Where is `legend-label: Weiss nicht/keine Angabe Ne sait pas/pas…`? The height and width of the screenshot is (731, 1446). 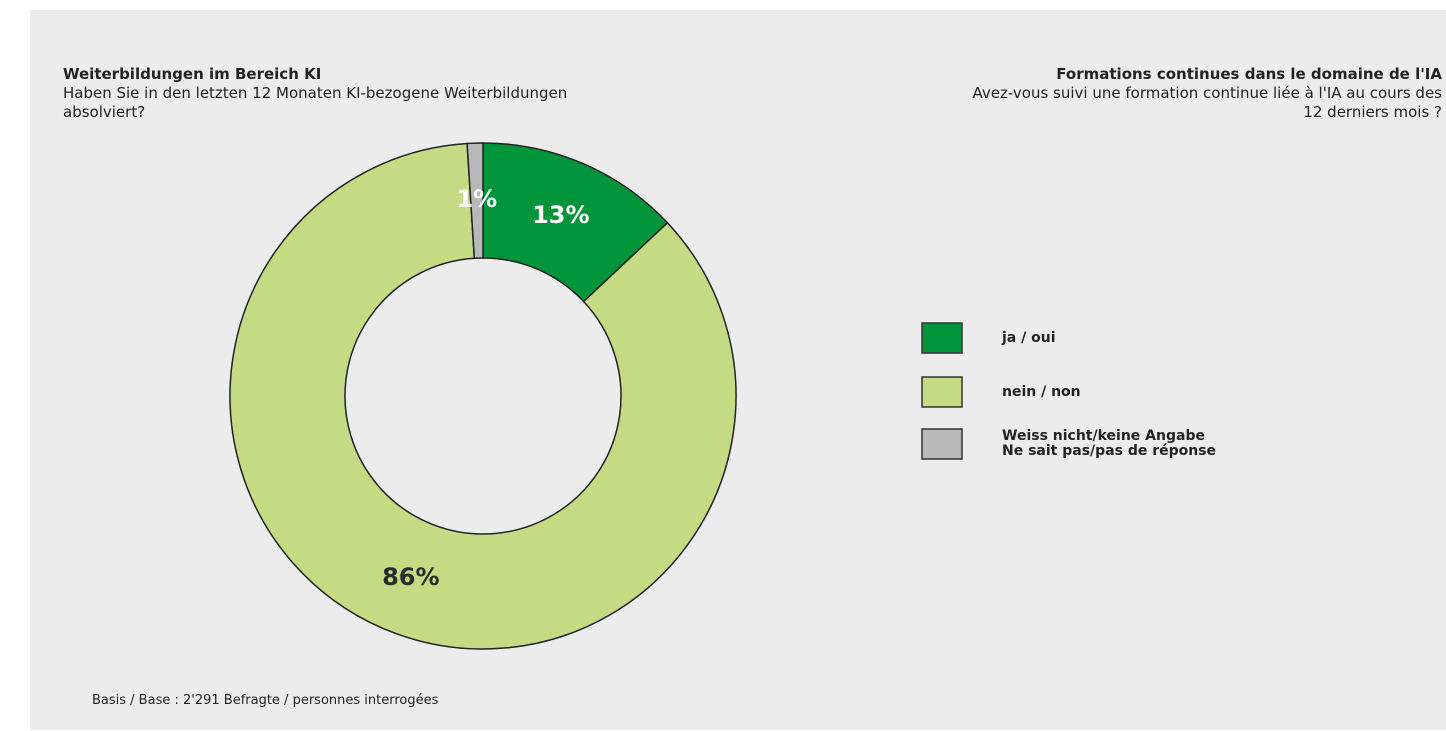 legend-label: Weiss nicht/keine Angabe Ne sait pas/pas… is located at coordinates (1109, 443).